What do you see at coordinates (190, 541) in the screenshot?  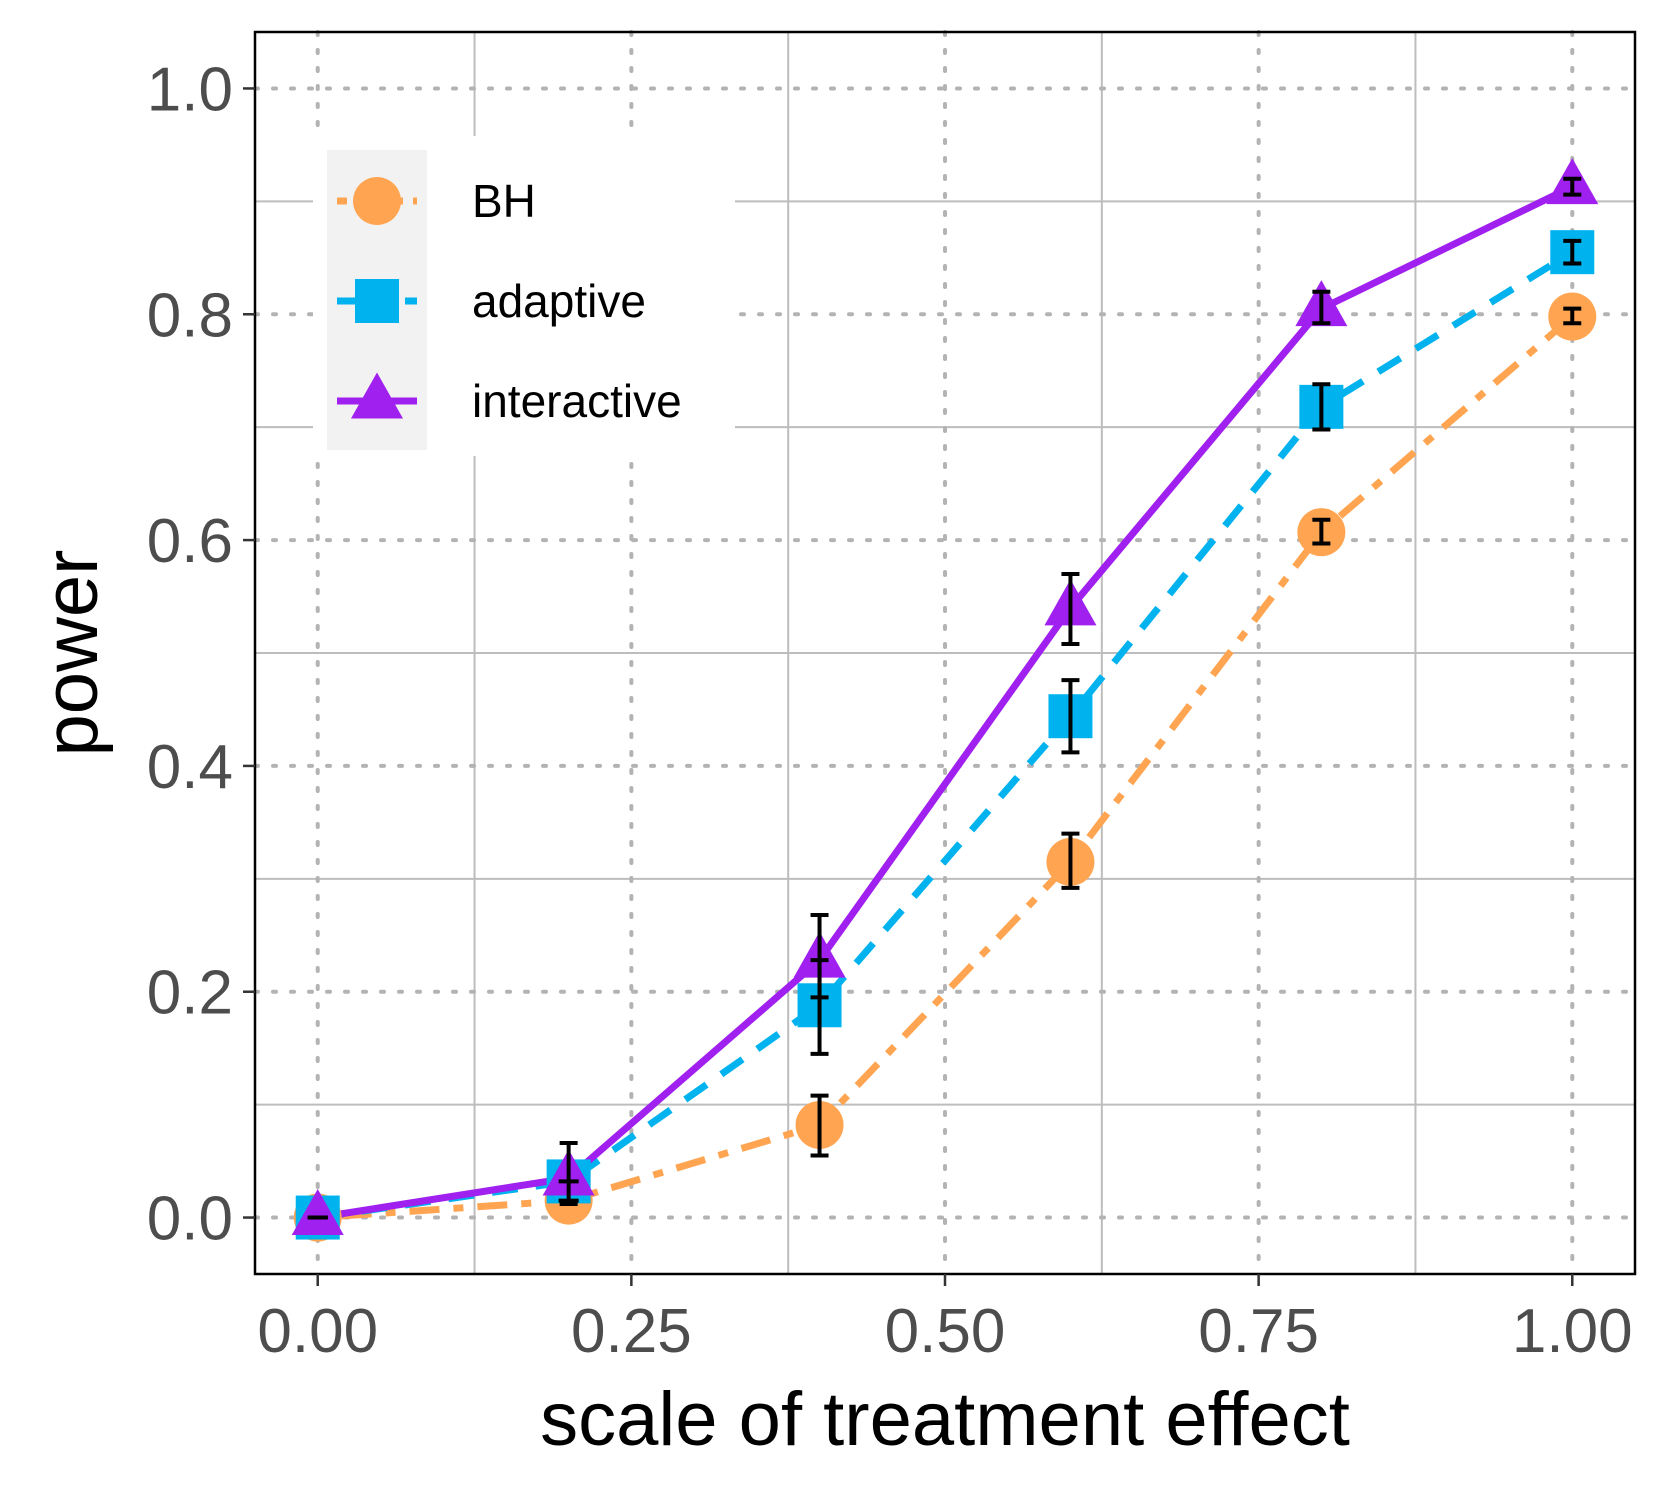 I see `y-tick-label: 0.6` at bounding box center [190, 541].